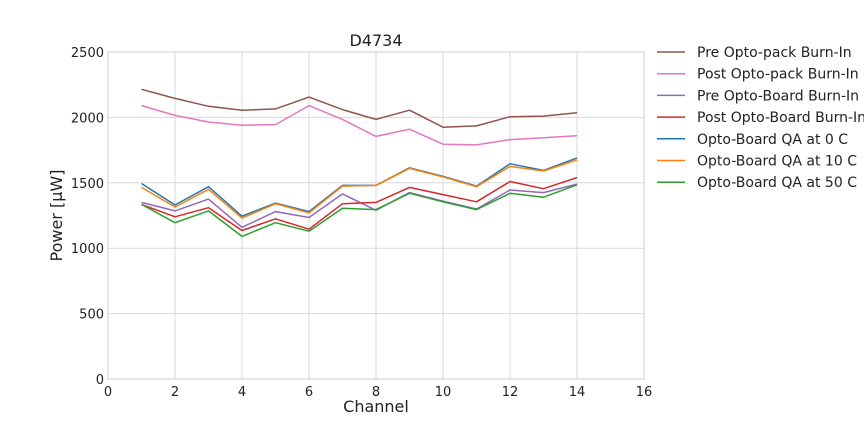 The image size is (864, 432). I want to click on x-tick-label: 0, so click(108, 392).